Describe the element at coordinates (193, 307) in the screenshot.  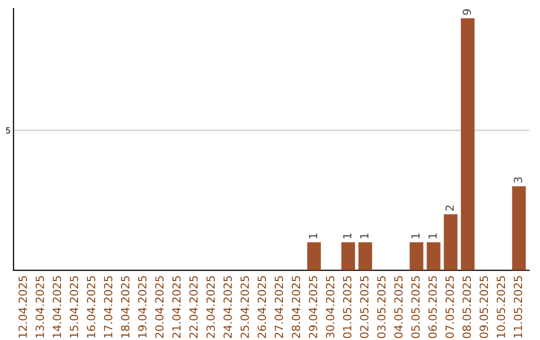
I see `x-tick-label: 22.04.2025` at that location.